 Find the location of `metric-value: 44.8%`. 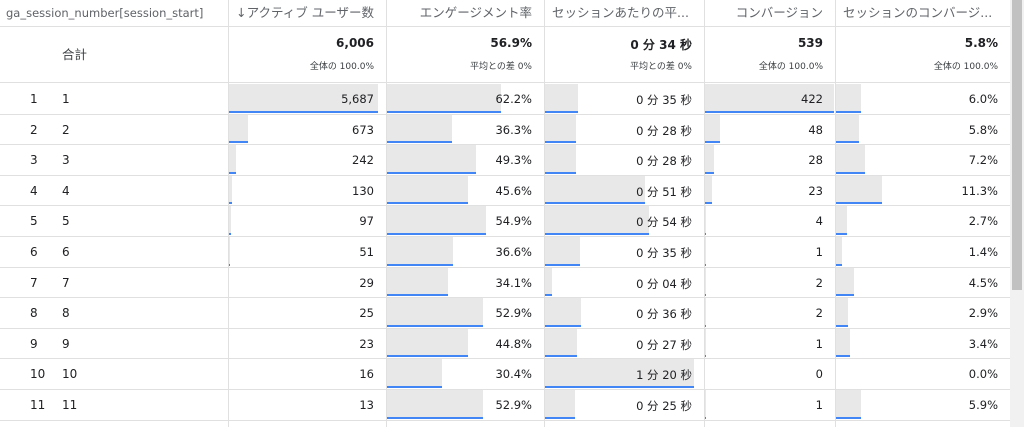

metric-value: 44.8% is located at coordinates (513, 343).